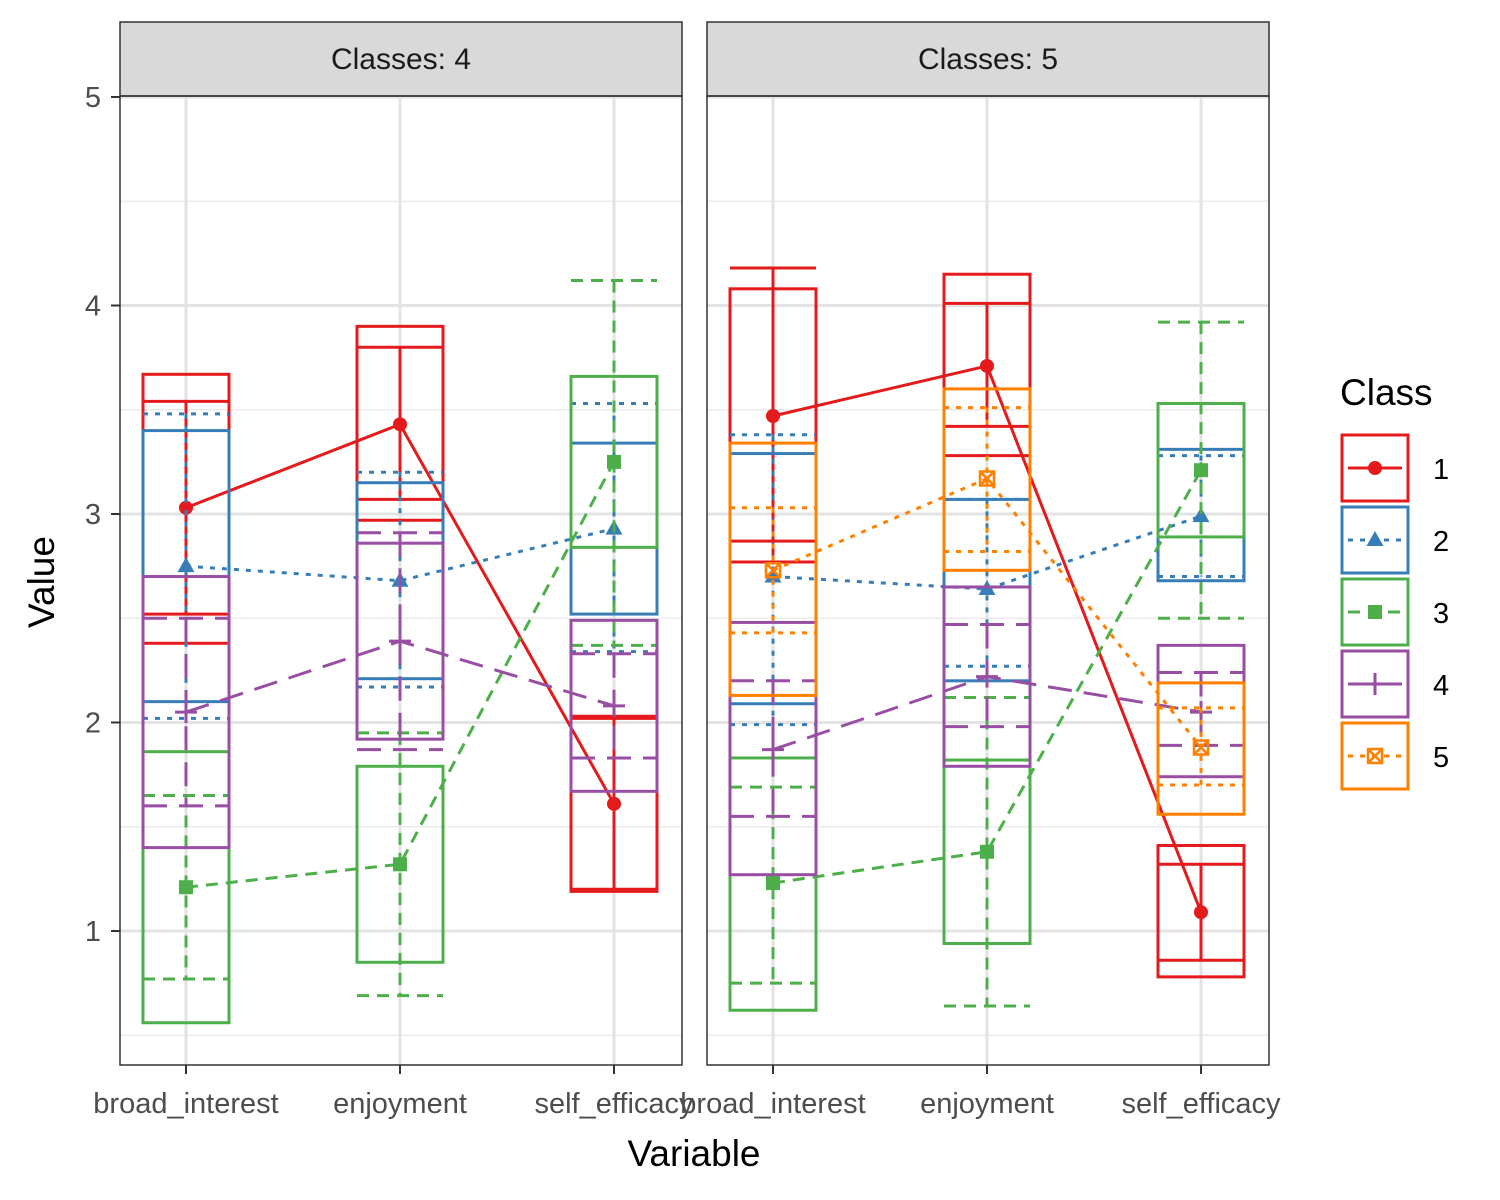  What do you see at coordinates (1394, 540) in the screenshot?
I see `legend-item-class-2: 2` at bounding box center [1394, 540].